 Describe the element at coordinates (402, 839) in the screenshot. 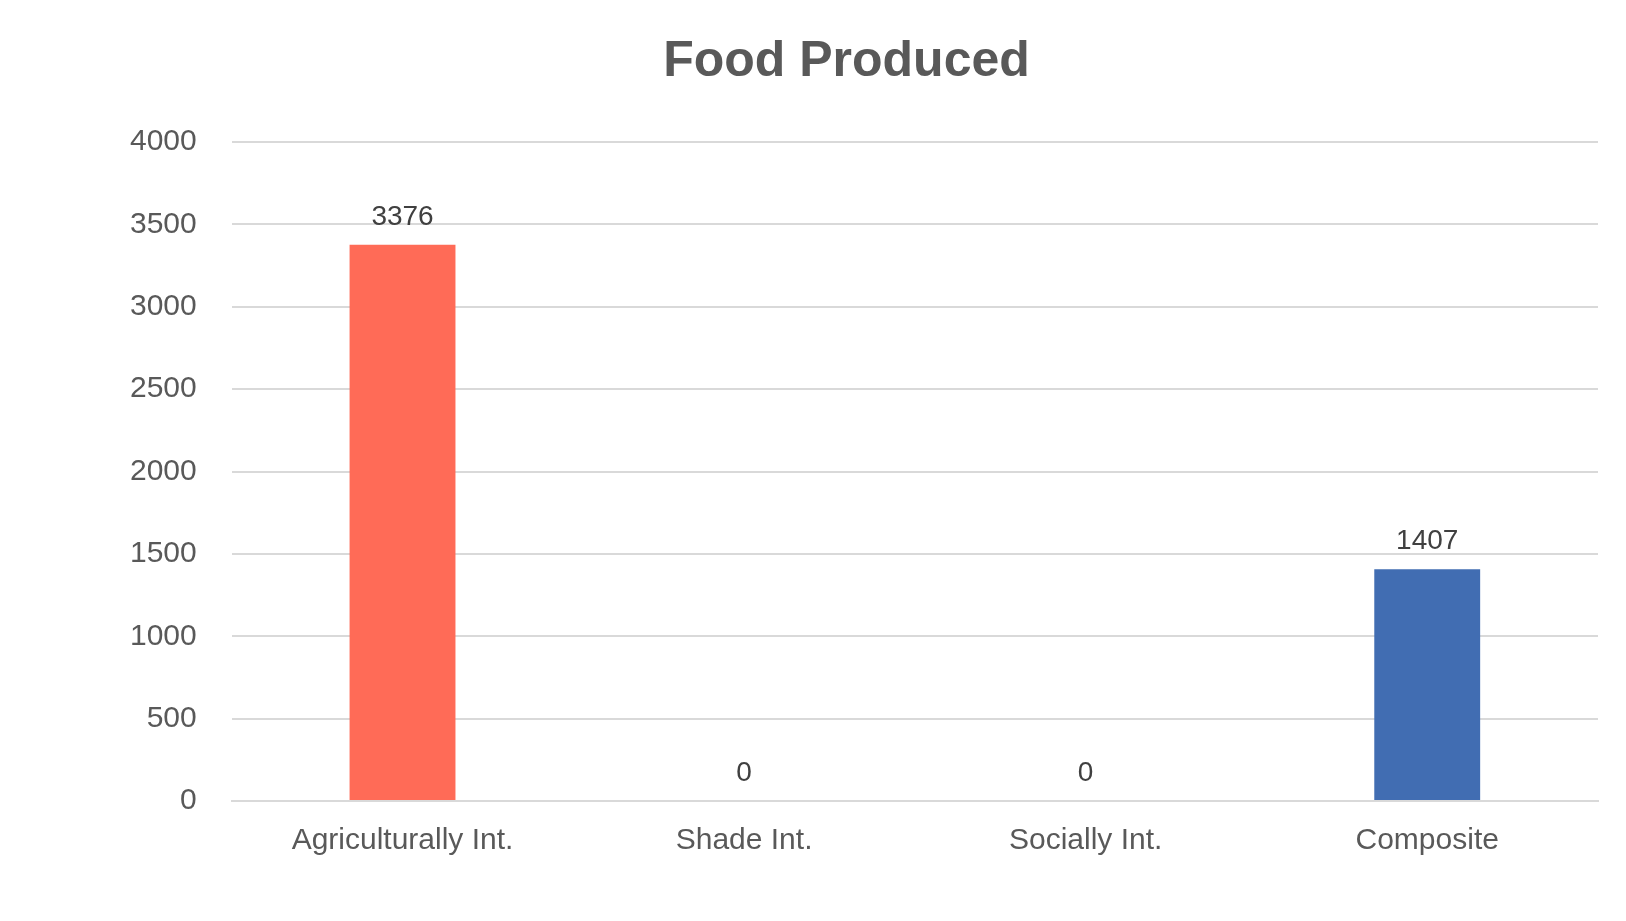

I see `x-tick-label: Agriculturally Int.` at that location.